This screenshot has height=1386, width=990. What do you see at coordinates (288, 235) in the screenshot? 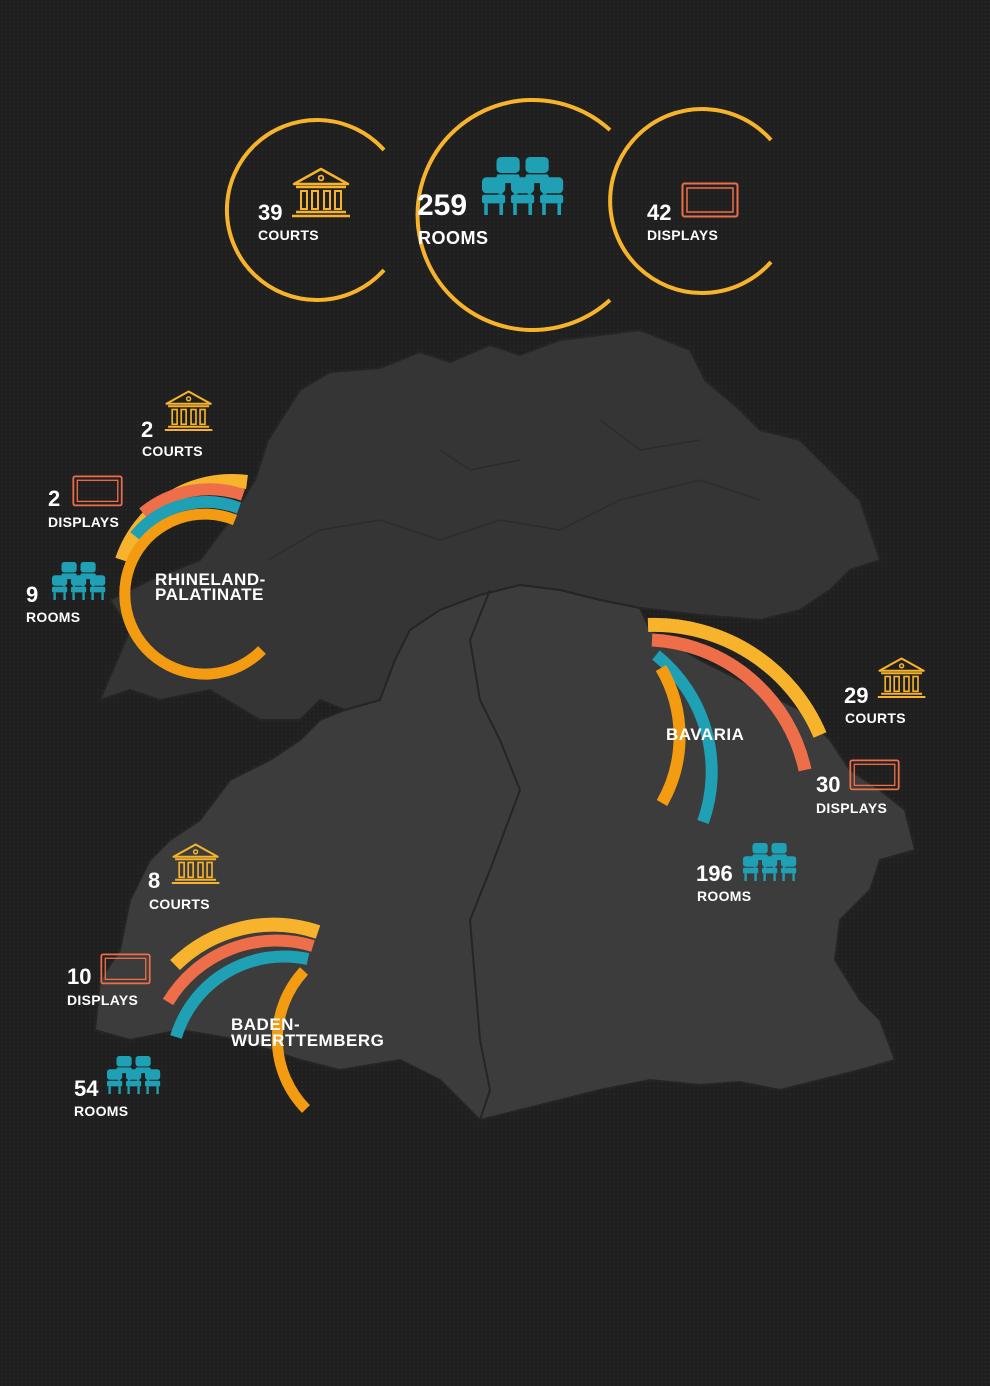
I see `courts-total-label: COURTS` at bounding box center [288, 235].